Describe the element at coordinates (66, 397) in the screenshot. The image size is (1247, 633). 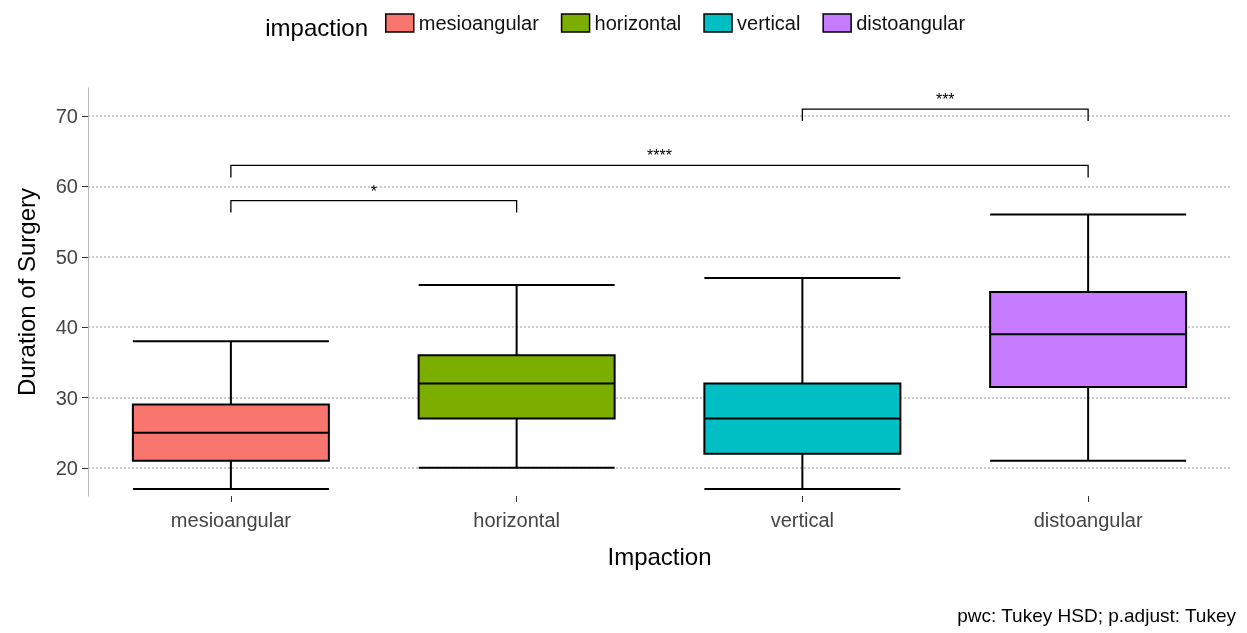
I see `y-tick-label: 30` at that location.